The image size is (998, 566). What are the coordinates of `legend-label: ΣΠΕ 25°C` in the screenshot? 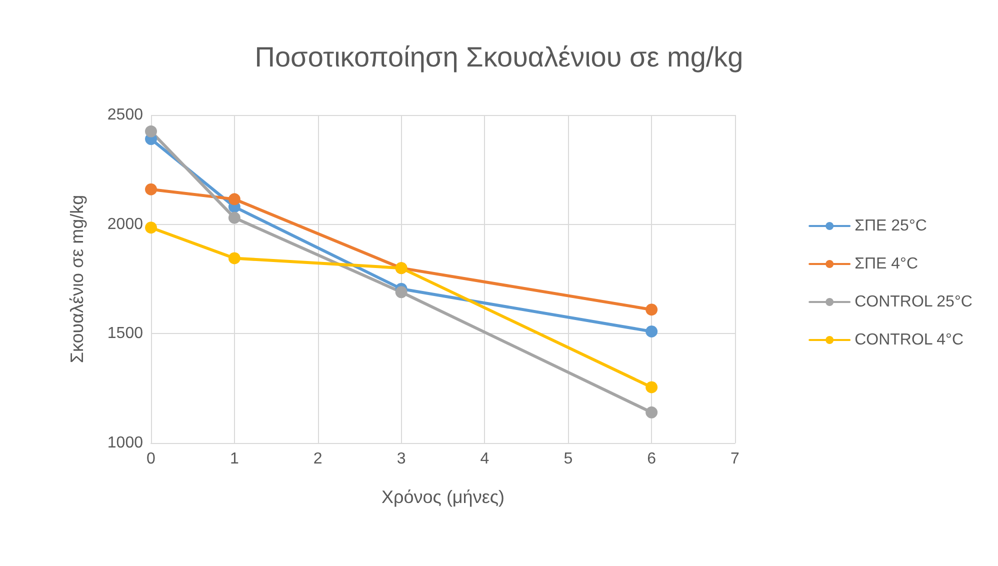 It's located at (890, 226).